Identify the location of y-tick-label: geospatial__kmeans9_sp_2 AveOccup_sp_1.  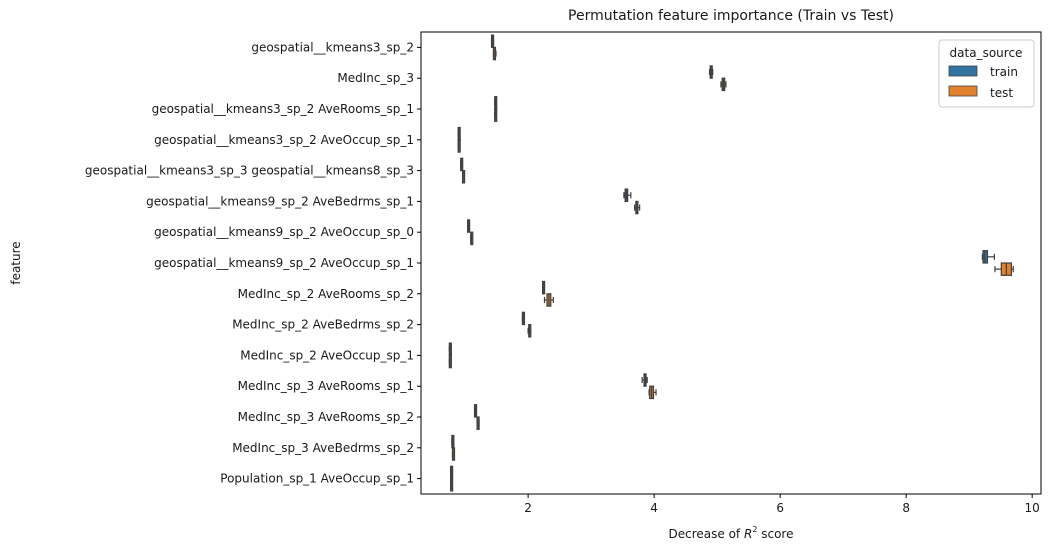
(284, 263).